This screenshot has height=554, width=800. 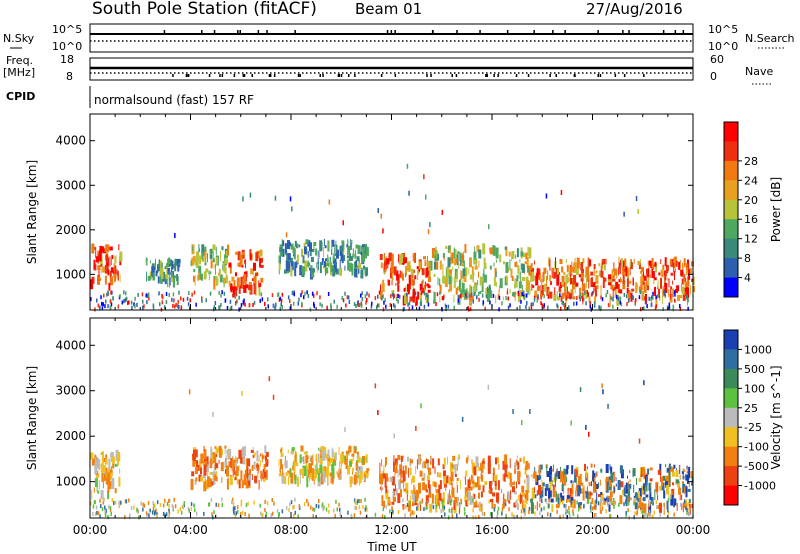 What do you see at coordinates (70, 436) in the screenshot?
I see `velocity-y-tick-label: 2000` at bounding box center [70, 436].